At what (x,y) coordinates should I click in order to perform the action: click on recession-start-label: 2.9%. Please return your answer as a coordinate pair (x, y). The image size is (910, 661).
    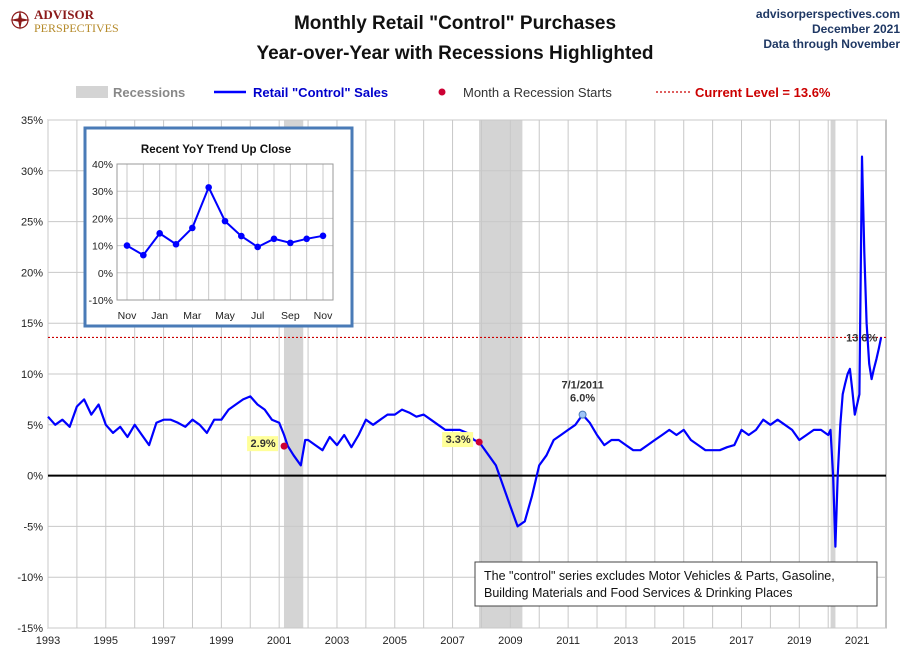
    Looking at the image, I should click on (263, 444).